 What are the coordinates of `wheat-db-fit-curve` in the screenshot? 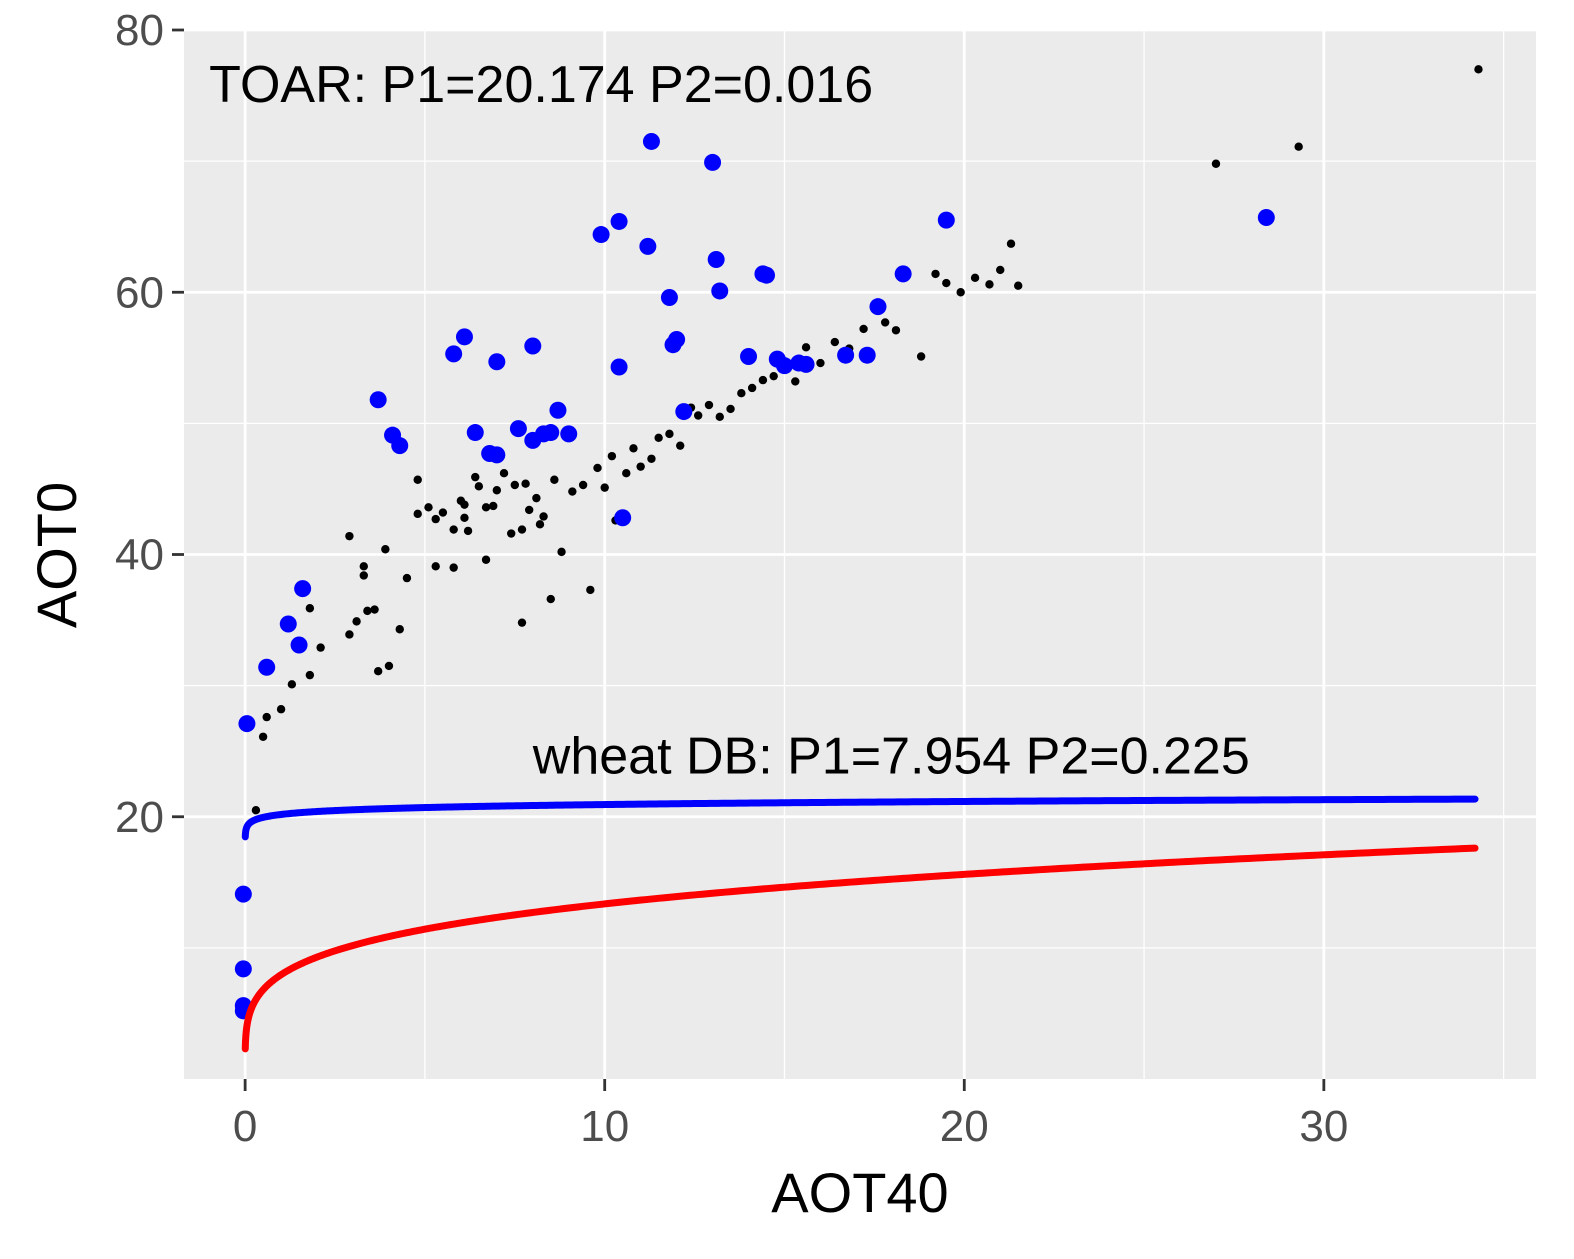 It's located at (860, 948).